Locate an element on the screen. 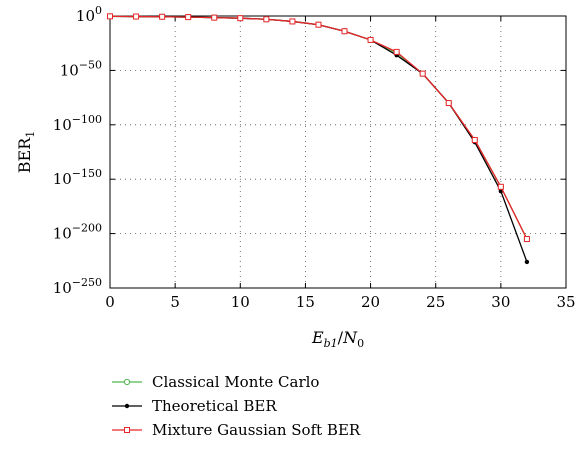  legend-label: Classical Monte Carlo is located at coordinates (236, 382).